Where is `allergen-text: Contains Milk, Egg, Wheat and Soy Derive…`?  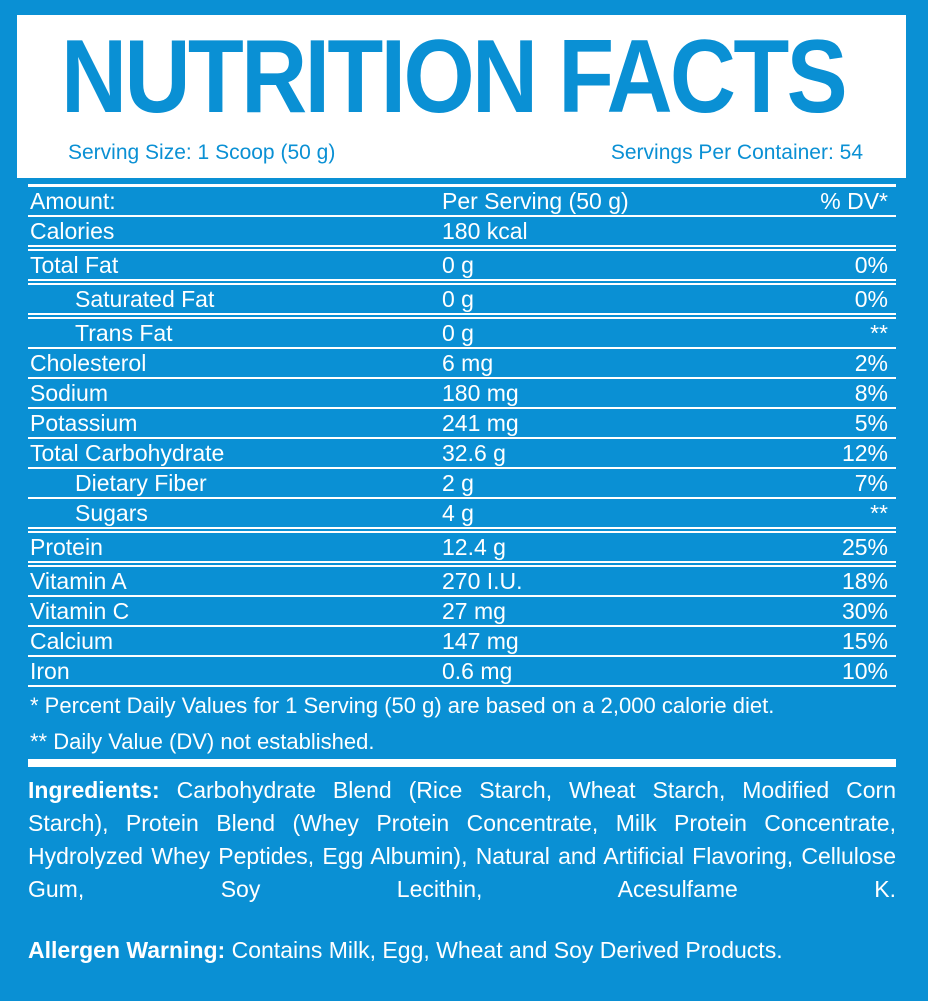
allergen-text: Contains Milk, Egg, Wheat and Soy Derive… is located at coordinates (507, 950).